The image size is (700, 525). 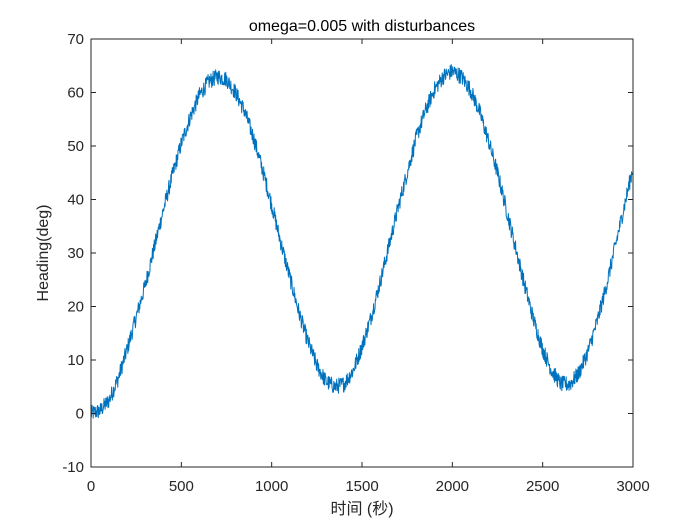 What do you see at coordinates (361, 486) in the screenshot?
I see `x-tick-label: 1500` at bounding box center [361, 486].